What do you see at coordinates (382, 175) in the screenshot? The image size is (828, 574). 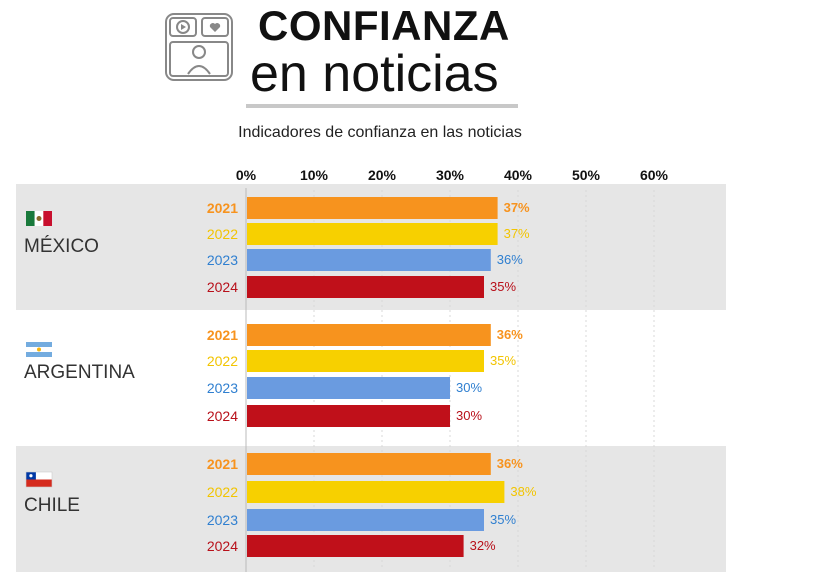 I see `x-tick-label: 20%` at bounding box center [382, 175].